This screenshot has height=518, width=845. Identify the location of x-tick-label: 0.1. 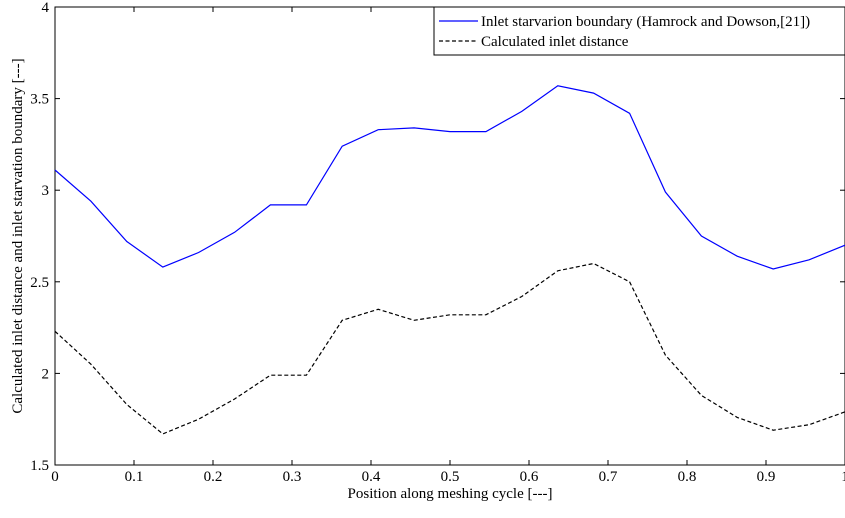
(134, 477).